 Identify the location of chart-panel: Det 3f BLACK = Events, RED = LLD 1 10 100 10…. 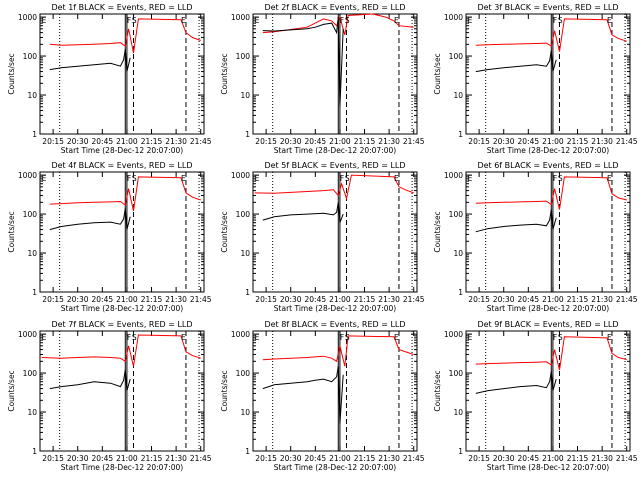
(535, 79).